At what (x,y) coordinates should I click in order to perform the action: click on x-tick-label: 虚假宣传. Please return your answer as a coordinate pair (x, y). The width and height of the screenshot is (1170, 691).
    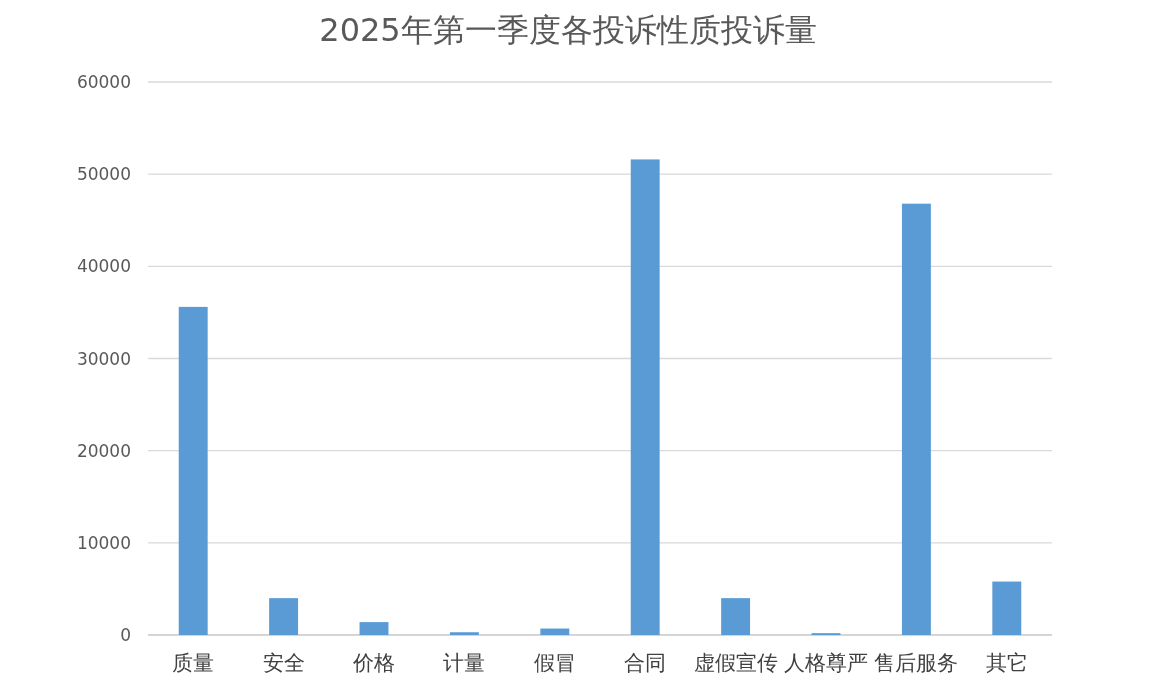
    Looking at the image, I should click on (735, 663).